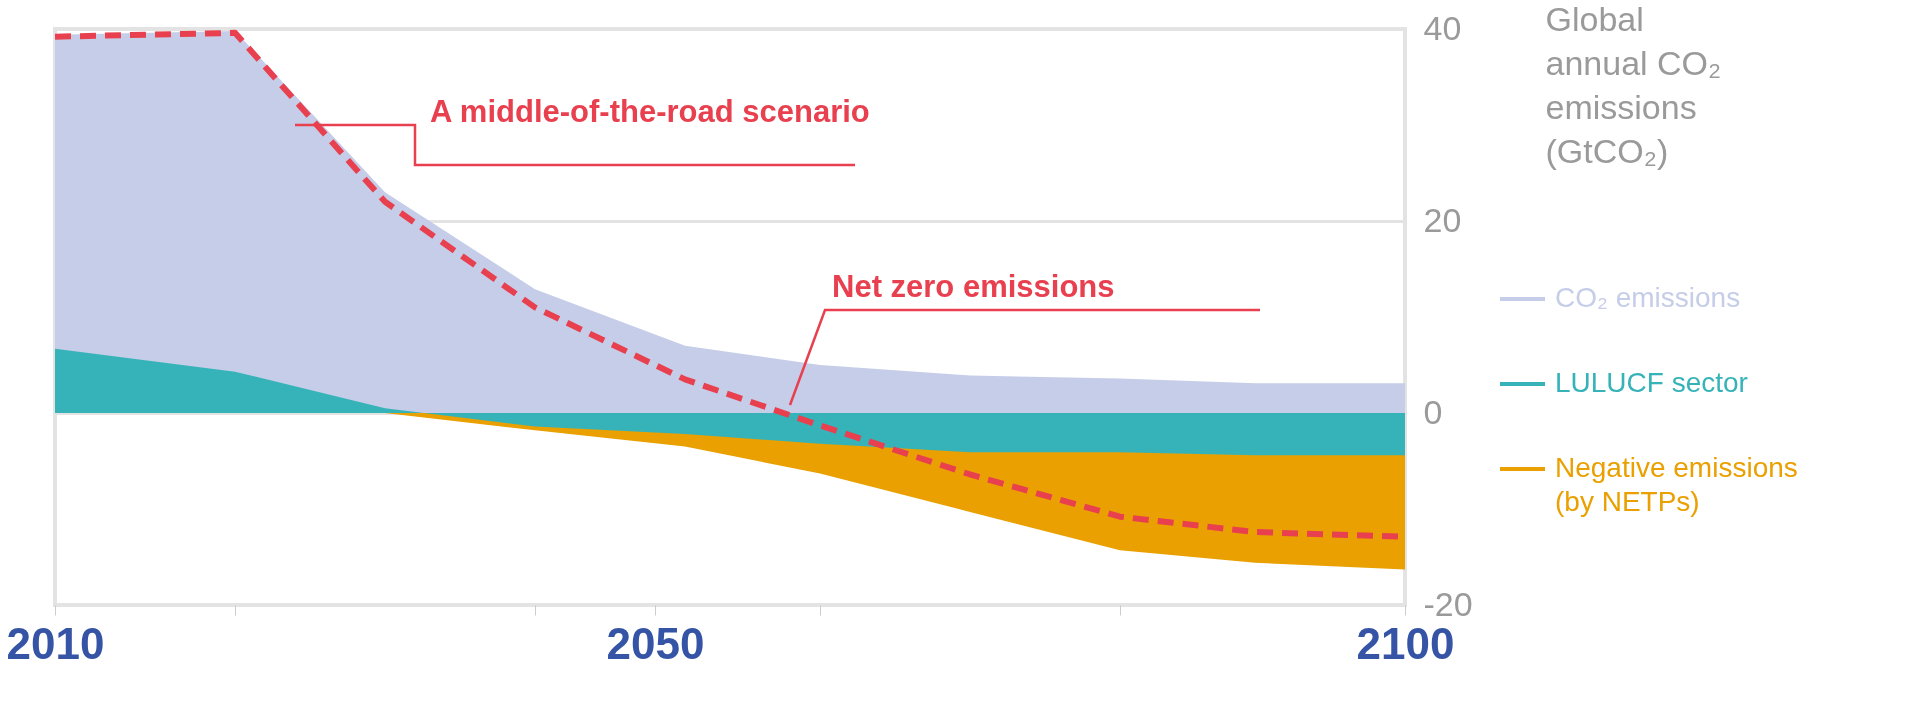 This screenshot has height=713, width=1916. What do you see at coordinates (55, 643) in the screenshot?
I see `x-tick-label: 2010` at bounding box center [55, 643].